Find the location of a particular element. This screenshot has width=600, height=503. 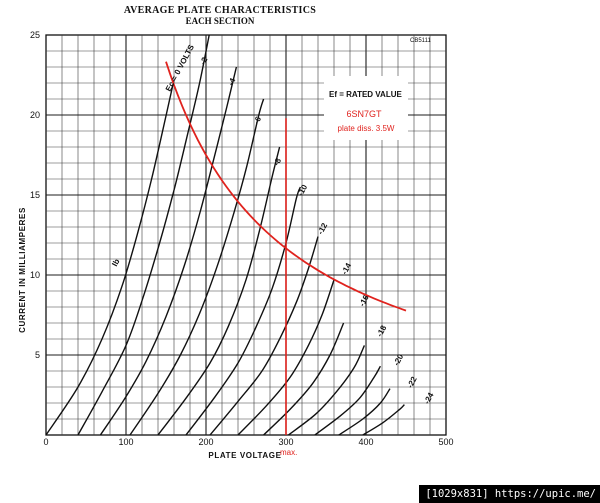

x-tick-label: 500 is located at coordinates (445, 442).